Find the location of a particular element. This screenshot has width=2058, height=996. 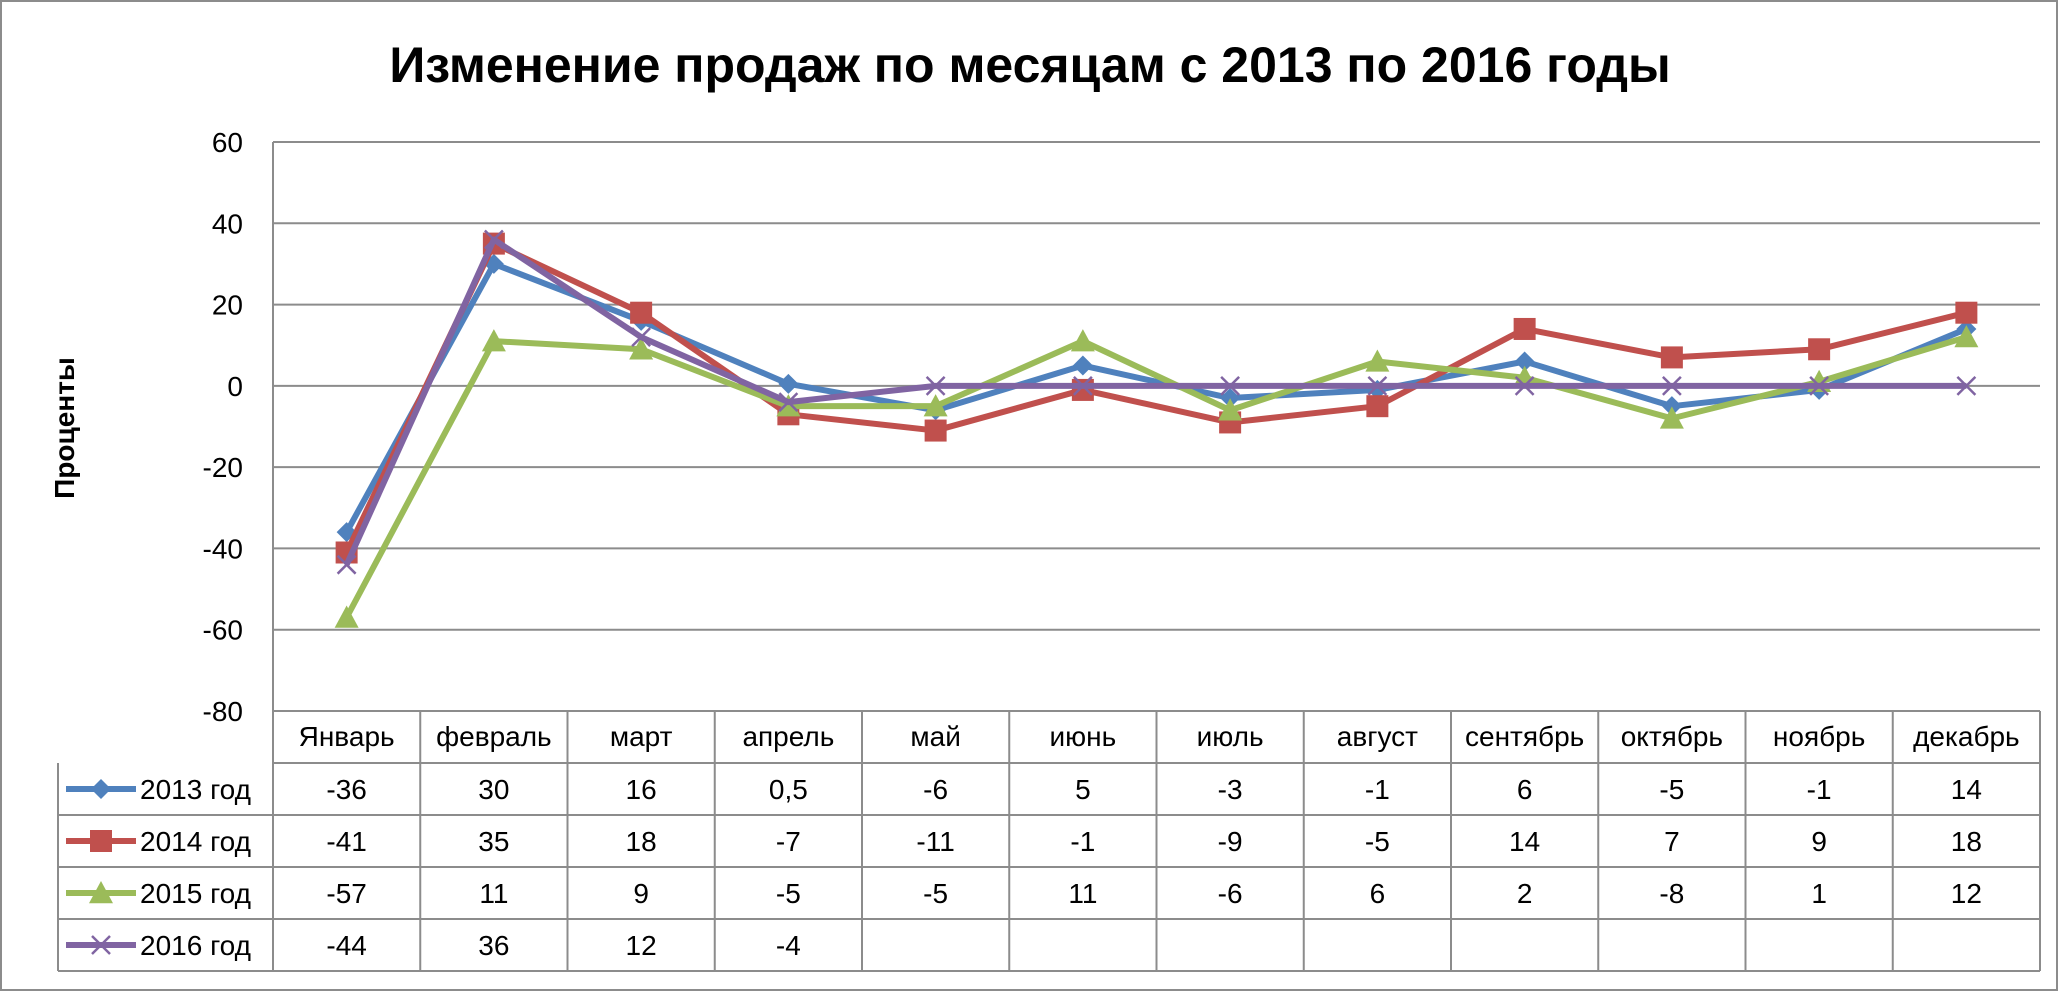

x-category-label: декабрь is located at coordinates (1966, 736).